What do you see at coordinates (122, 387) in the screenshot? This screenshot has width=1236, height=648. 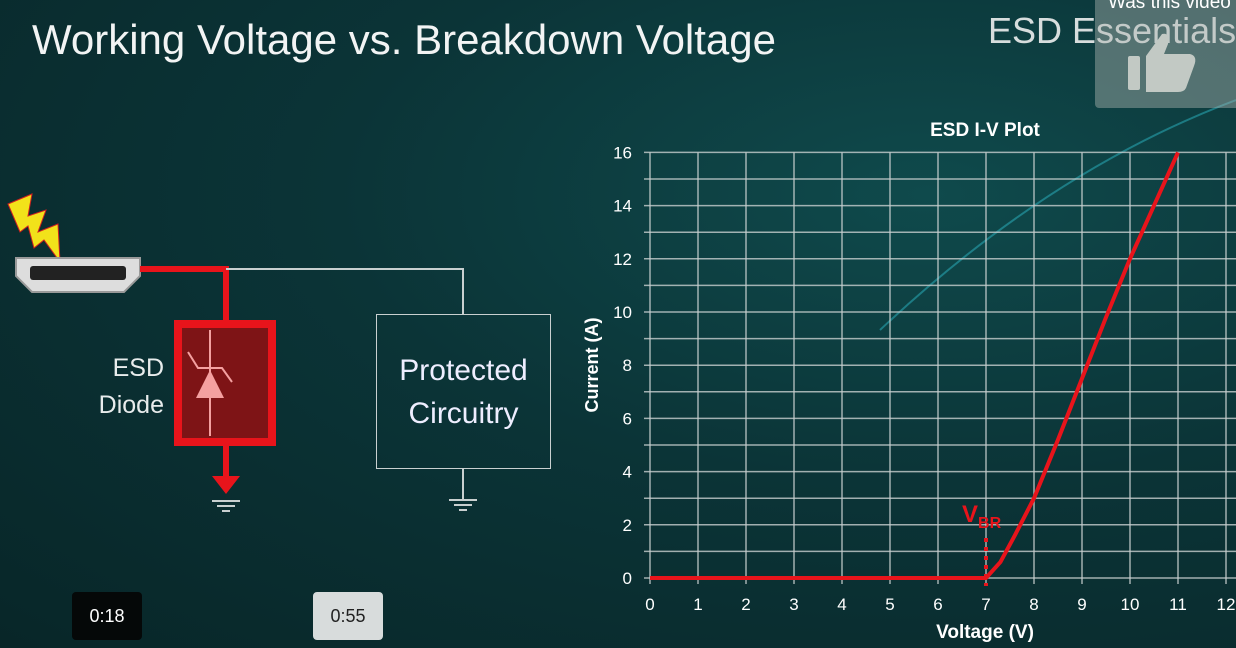 I see `diode-label: ESD Diode` at bounding box center [122, 387].